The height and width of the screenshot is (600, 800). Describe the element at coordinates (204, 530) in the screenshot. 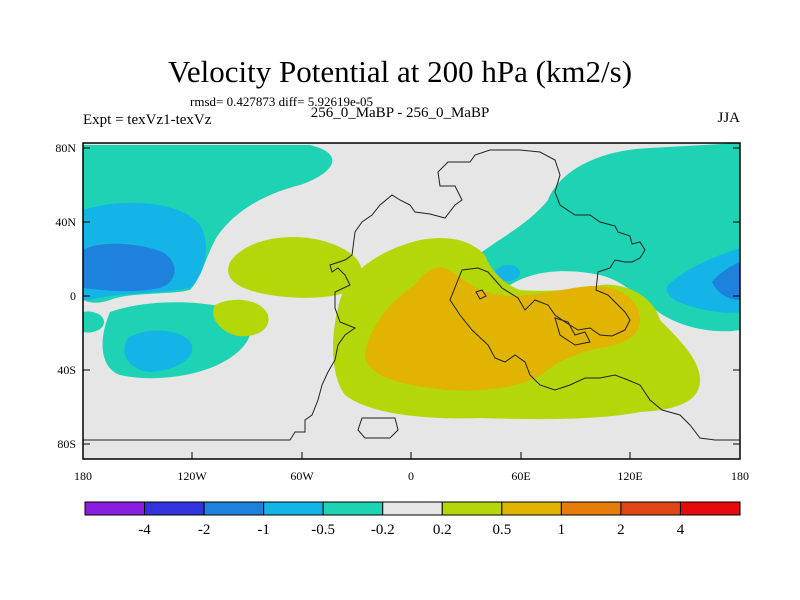

I see `colorbar-label: -2` at that location.